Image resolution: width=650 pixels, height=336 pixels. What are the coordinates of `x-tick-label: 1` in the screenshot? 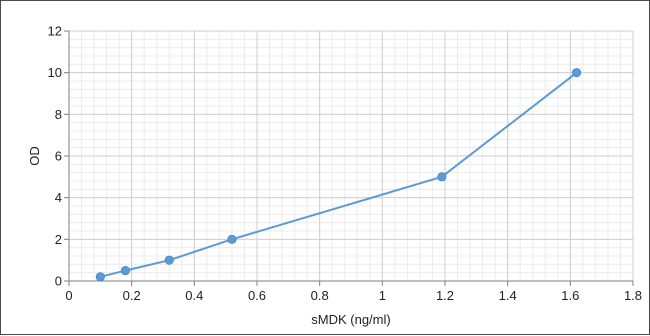 It's located at (382, 295).